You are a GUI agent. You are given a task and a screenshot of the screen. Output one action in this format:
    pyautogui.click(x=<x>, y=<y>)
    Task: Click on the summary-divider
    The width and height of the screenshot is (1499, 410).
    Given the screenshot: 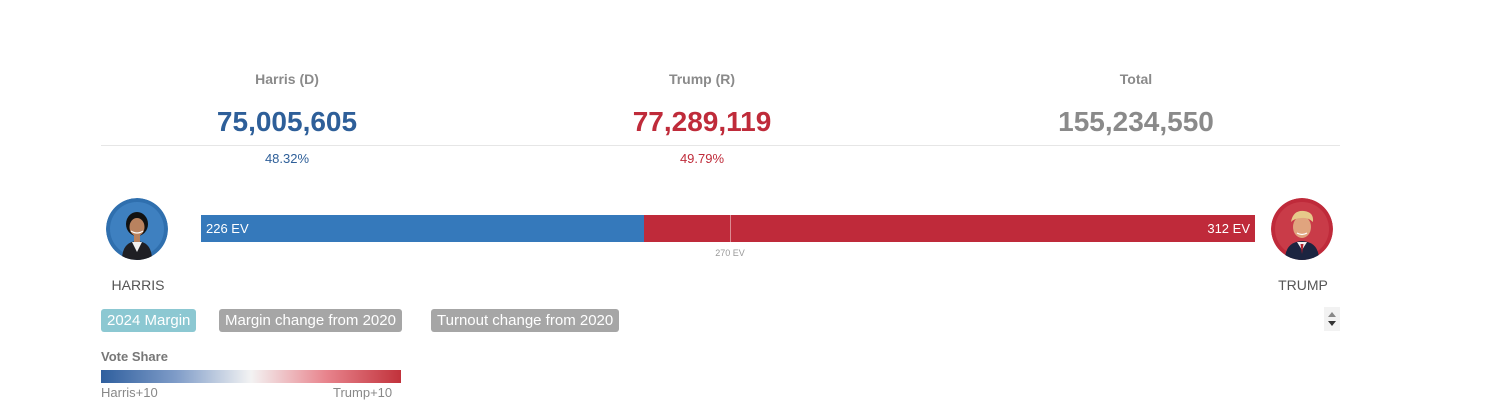 What is the action you would take?
    pyautogui.click(x=720, y=145)
    